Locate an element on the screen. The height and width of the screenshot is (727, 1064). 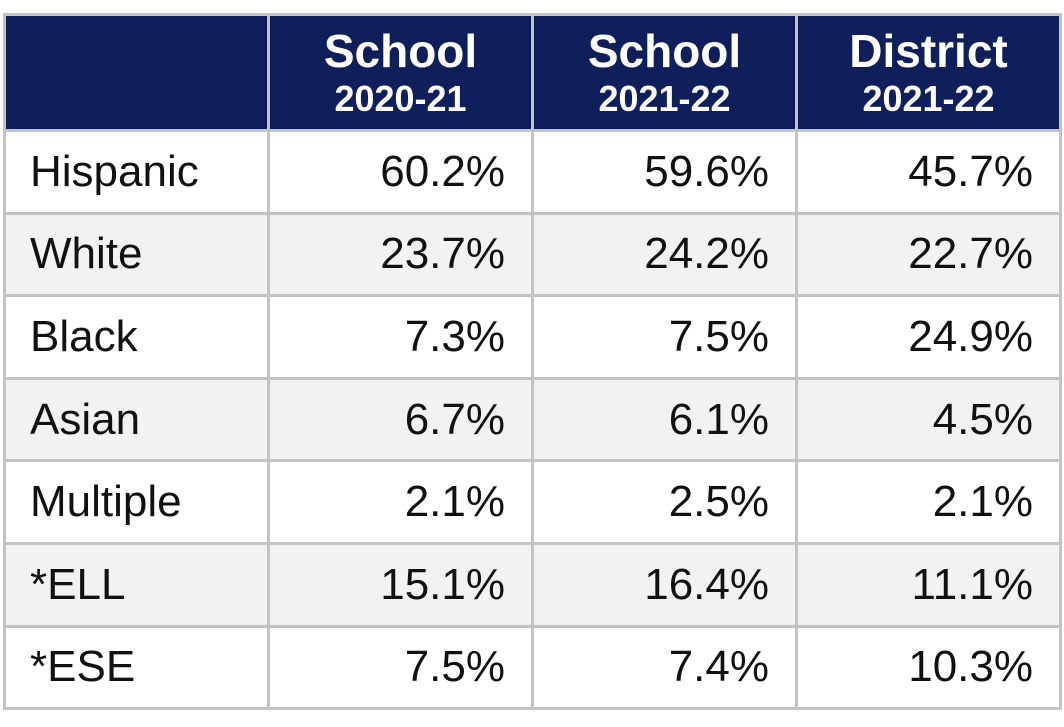
percent-cell: 22.7% is located at coordinates (928, 254).